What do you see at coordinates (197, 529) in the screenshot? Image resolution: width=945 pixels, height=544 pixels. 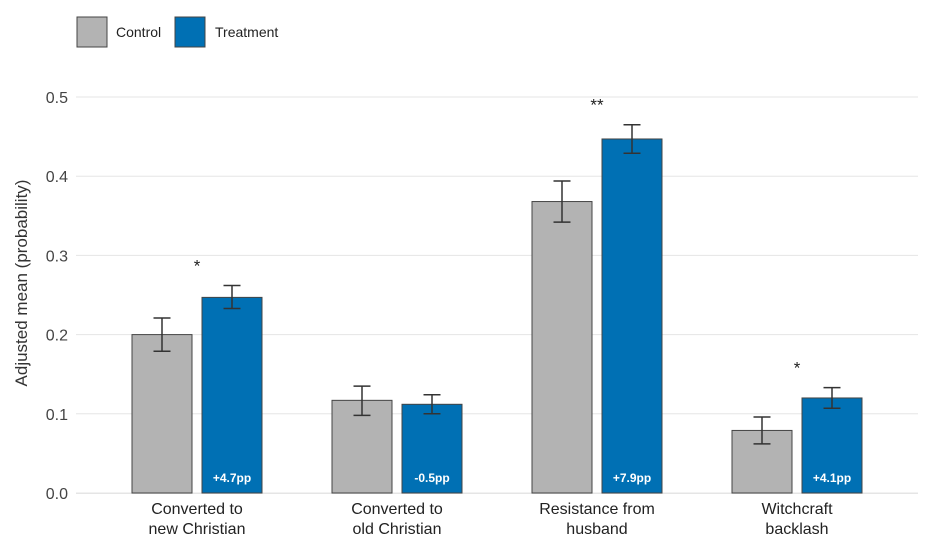 I see `x-category-label: new Christian` at bounding box center [197, 529].